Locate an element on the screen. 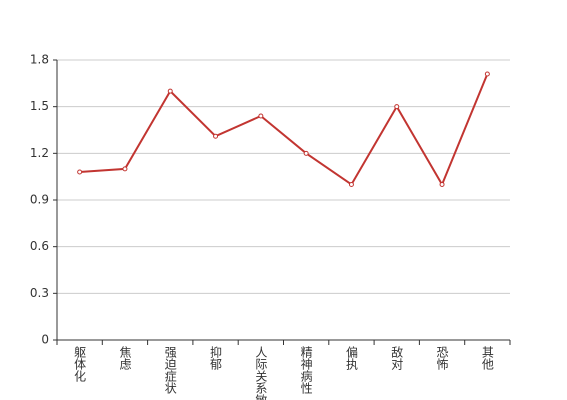  x-tick-label: 敌对 is located at coordinates (397, 357).